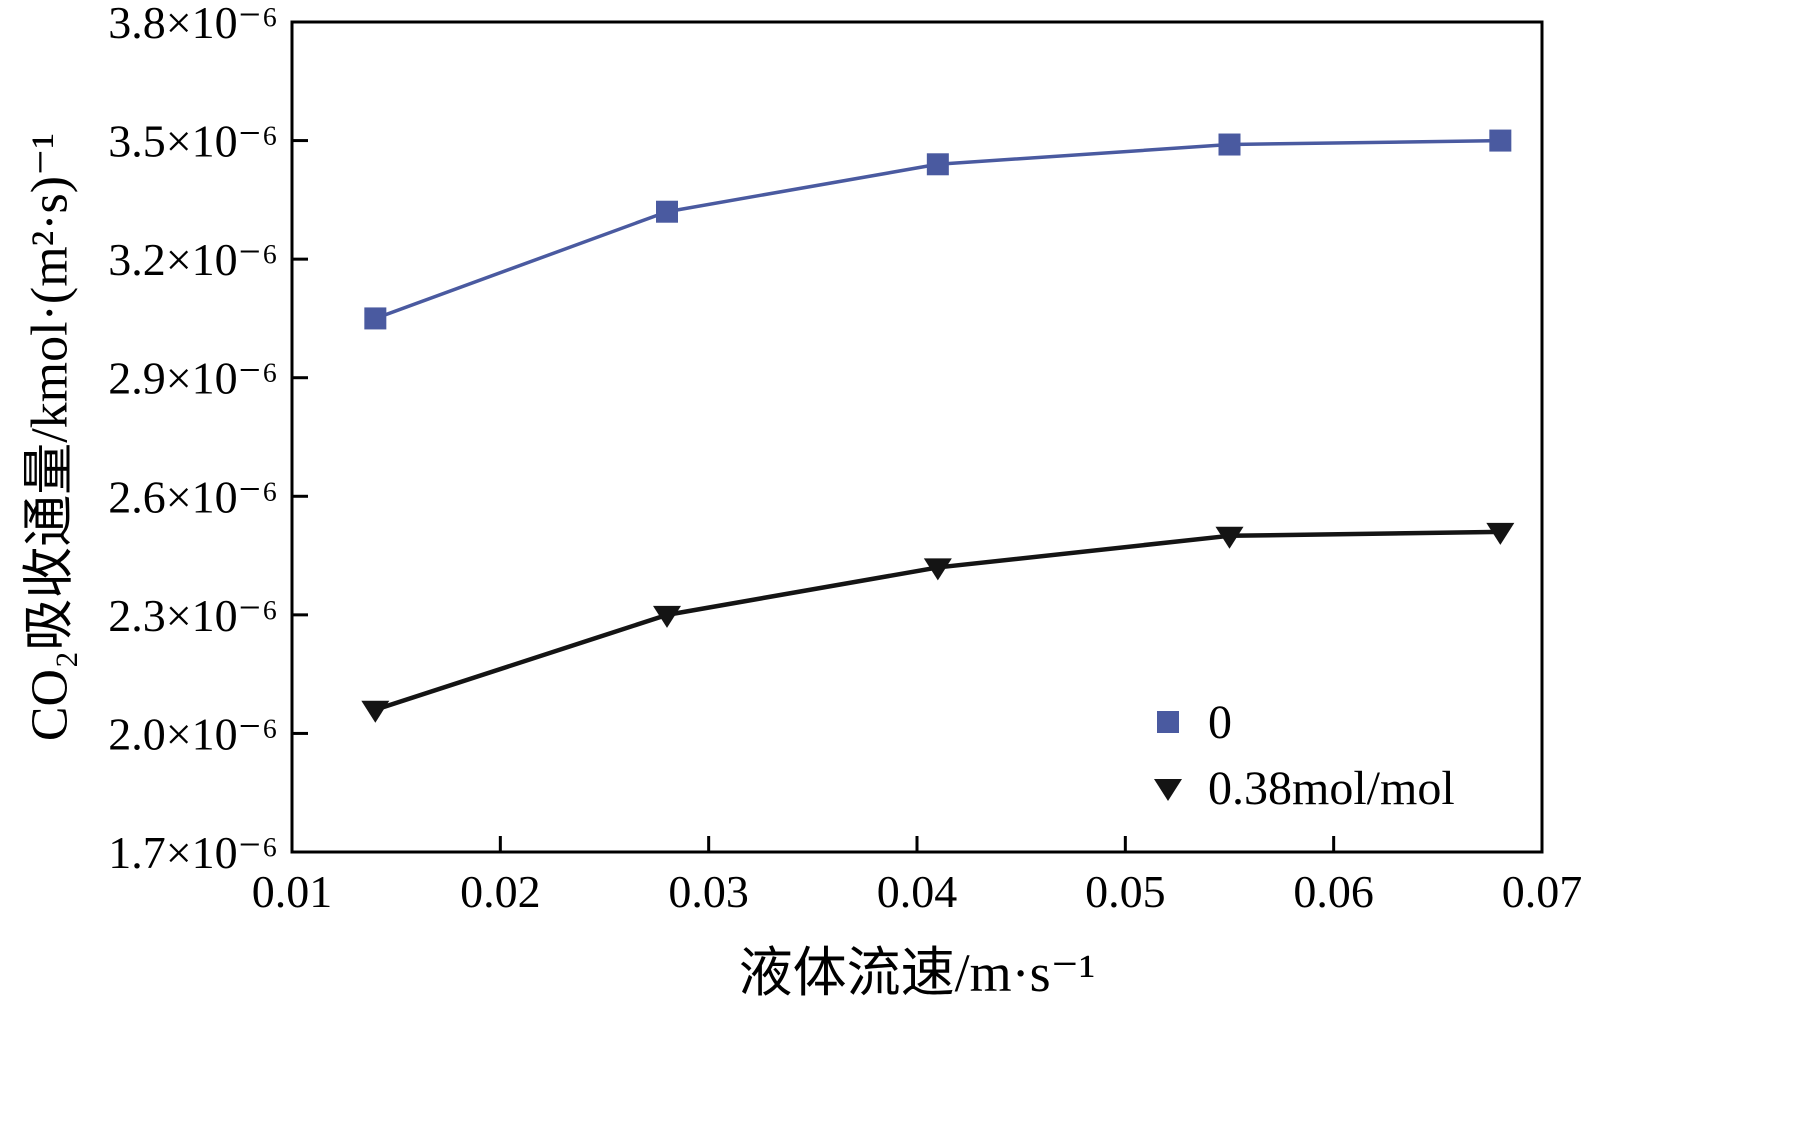  I want to click on legend-entry-0-square-marker, so click(1168, 722).